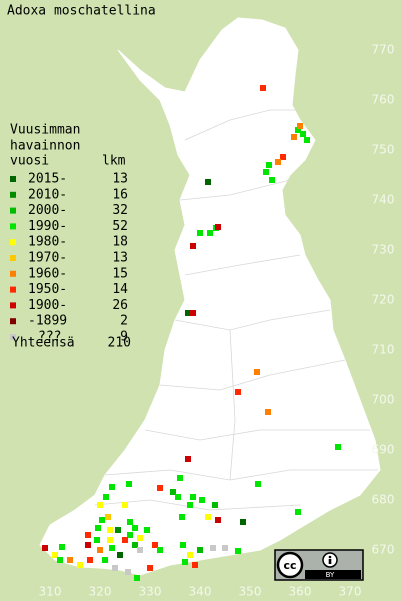  I want to click on legend-count: 16, so click(120, 194).